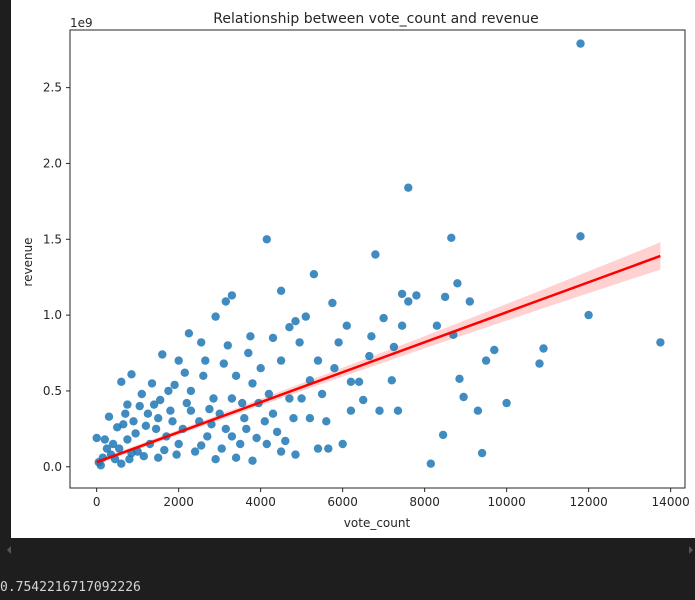  What do you see at coordinates (589, 502) in the screenshot?
I see `x-tick-label: 12000` at bounding box center [589, 502].